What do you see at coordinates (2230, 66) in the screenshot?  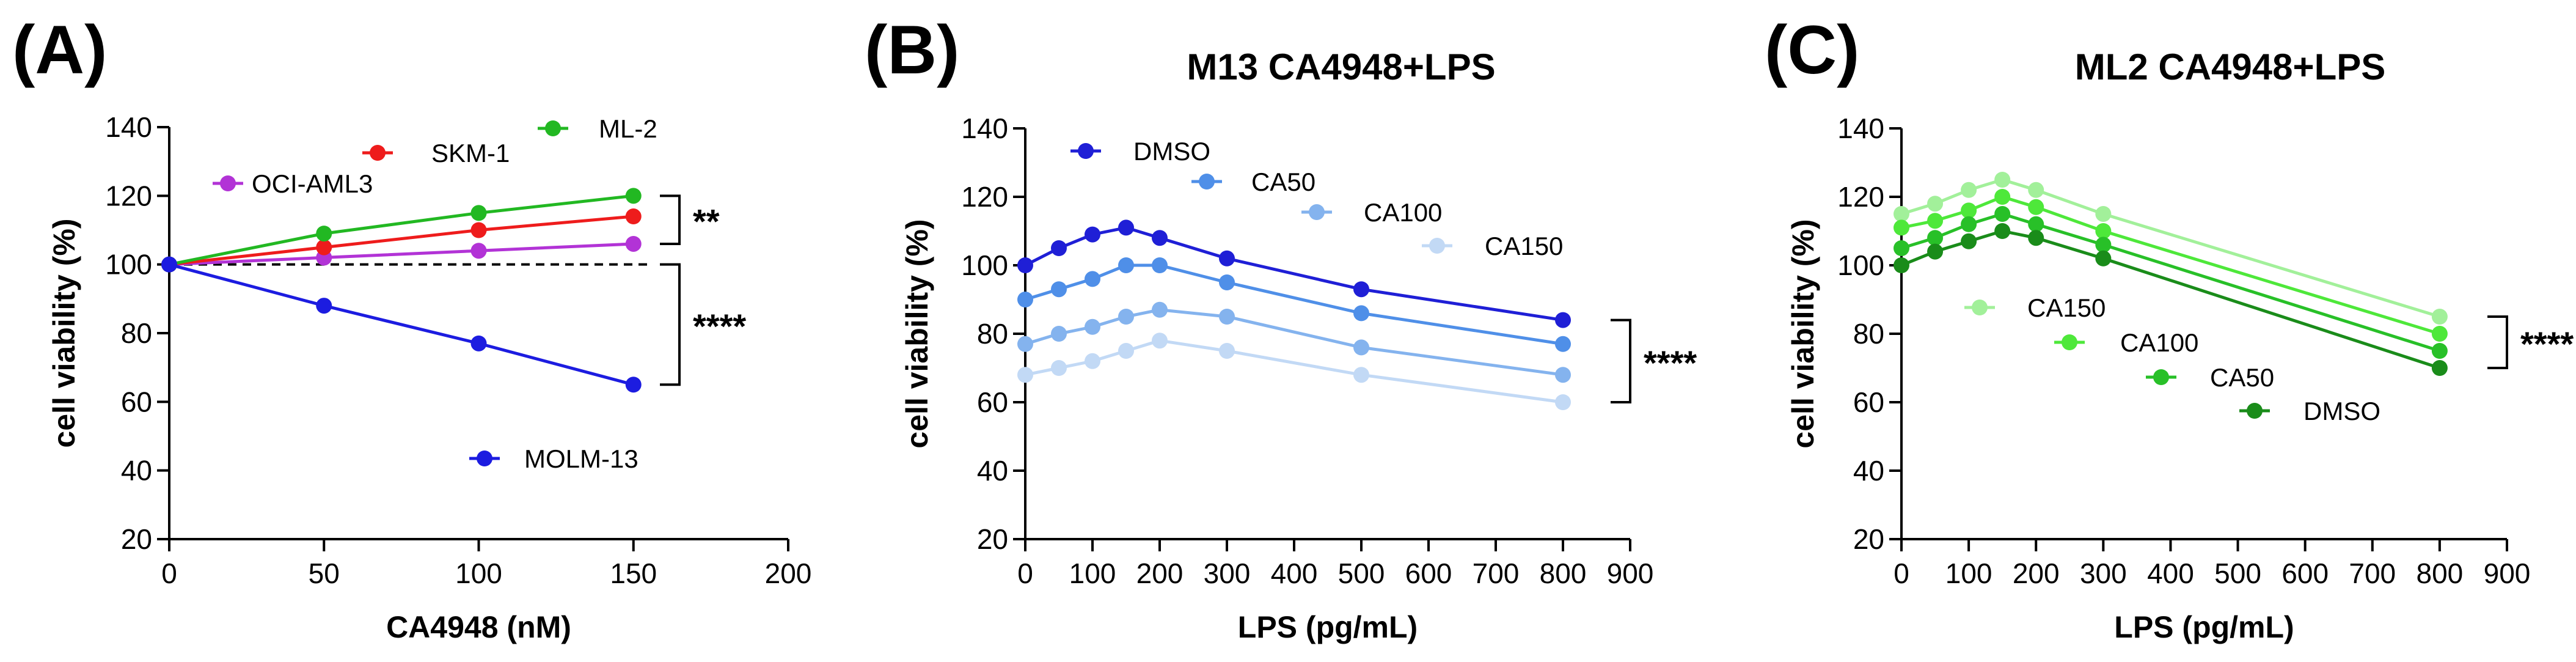 I see `chart-title: ML2 CA4948+LPS` at bounding box center [2230, 66].